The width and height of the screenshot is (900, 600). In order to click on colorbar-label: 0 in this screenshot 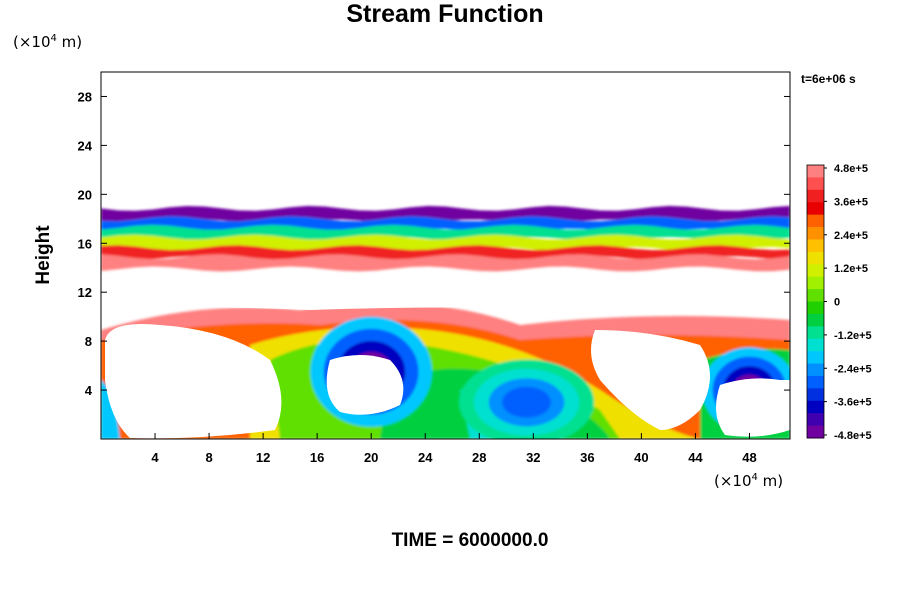, I will do `click(837, 303)`.